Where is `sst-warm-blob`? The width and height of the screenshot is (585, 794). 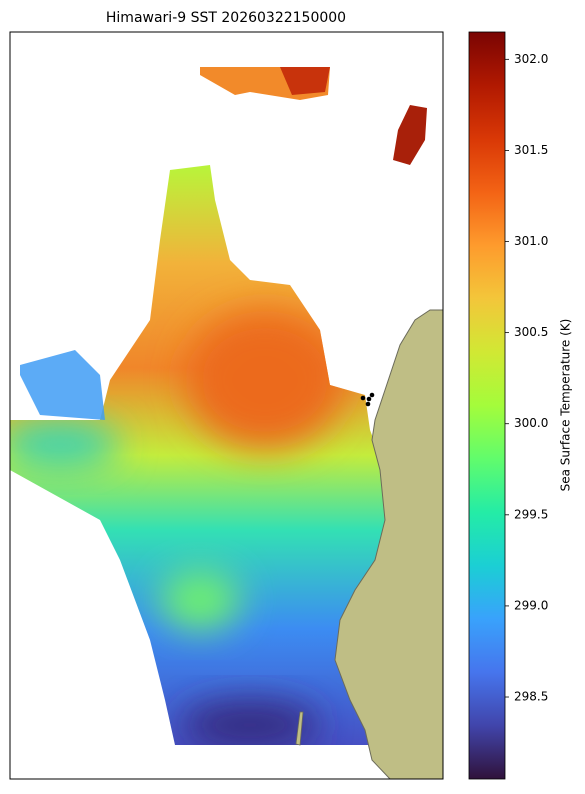
sst-warm-blob is located at coordinates (410, 135).